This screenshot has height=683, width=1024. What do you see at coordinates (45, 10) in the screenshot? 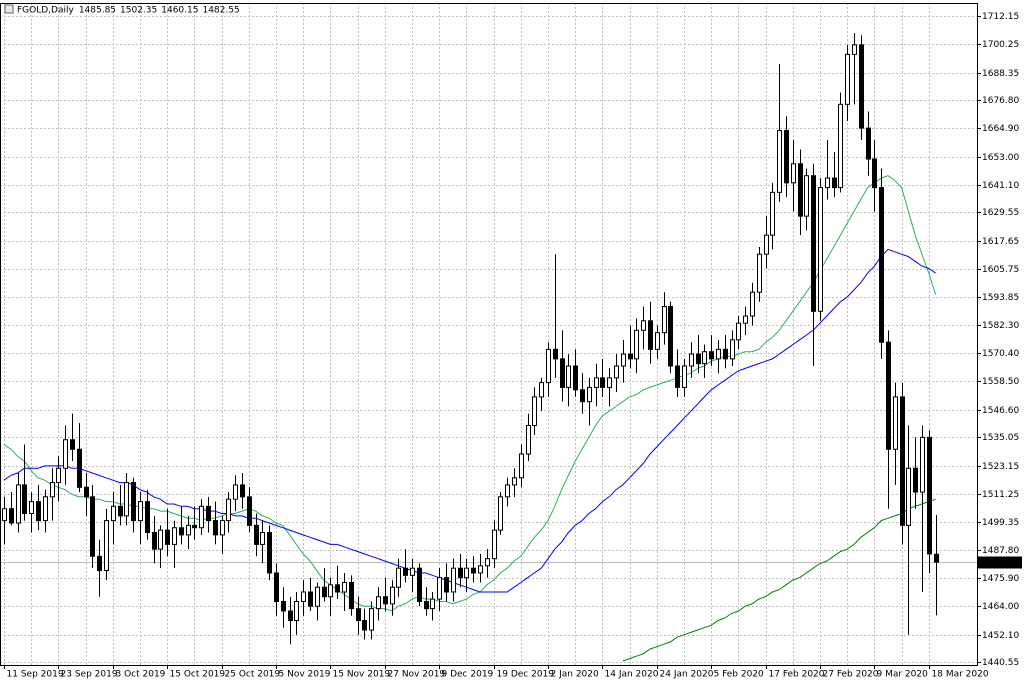
I see `chart-title: FGOLD,Daily` at bounding box center [45, 10].